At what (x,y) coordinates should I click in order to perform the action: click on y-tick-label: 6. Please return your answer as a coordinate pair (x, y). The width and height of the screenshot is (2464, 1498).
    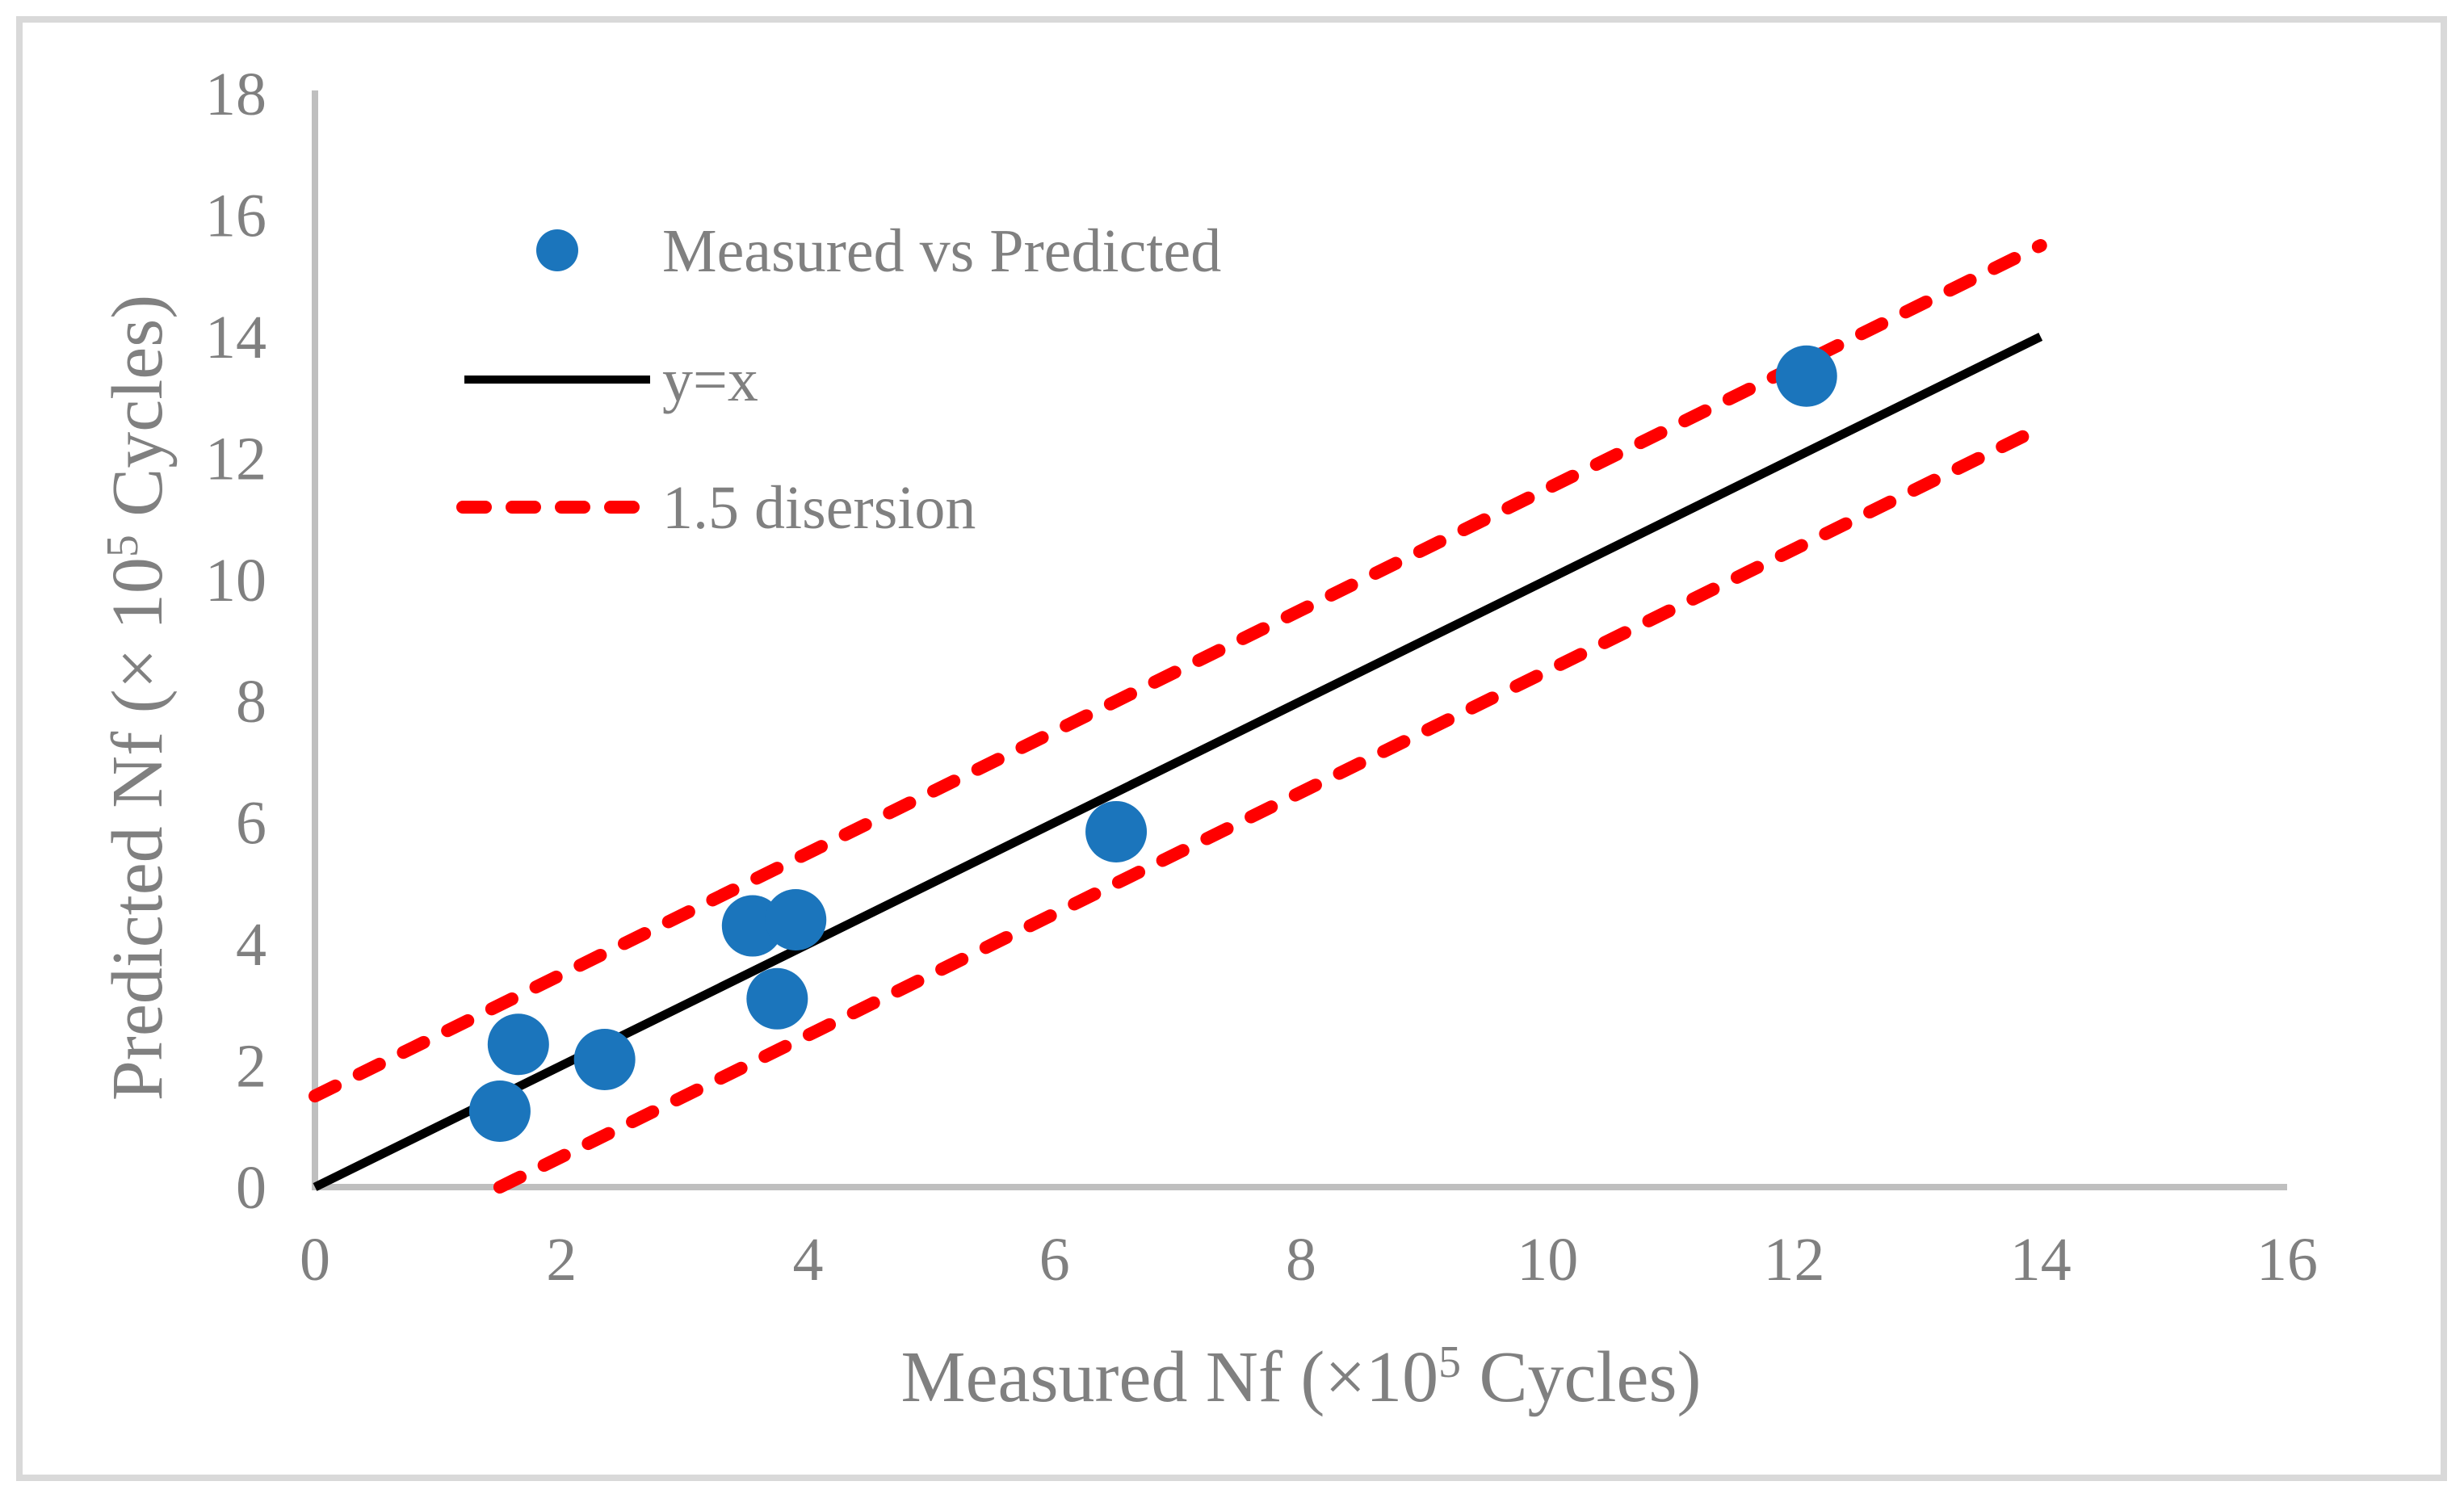
    Looking at the image, I should click on (252, 824).